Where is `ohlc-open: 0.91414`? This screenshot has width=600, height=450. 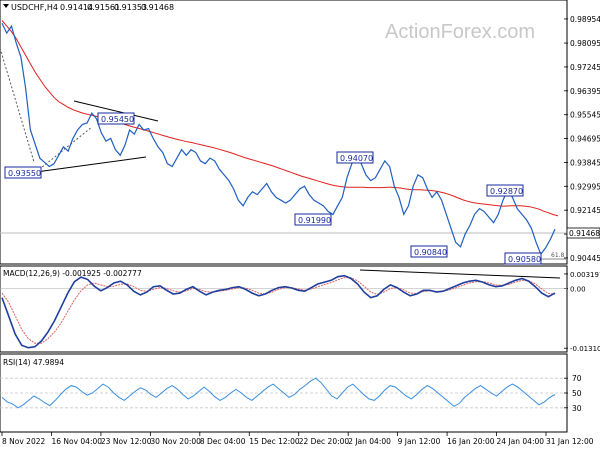
ohlc-open: 0.91414 is located at coordinates (76, 7).